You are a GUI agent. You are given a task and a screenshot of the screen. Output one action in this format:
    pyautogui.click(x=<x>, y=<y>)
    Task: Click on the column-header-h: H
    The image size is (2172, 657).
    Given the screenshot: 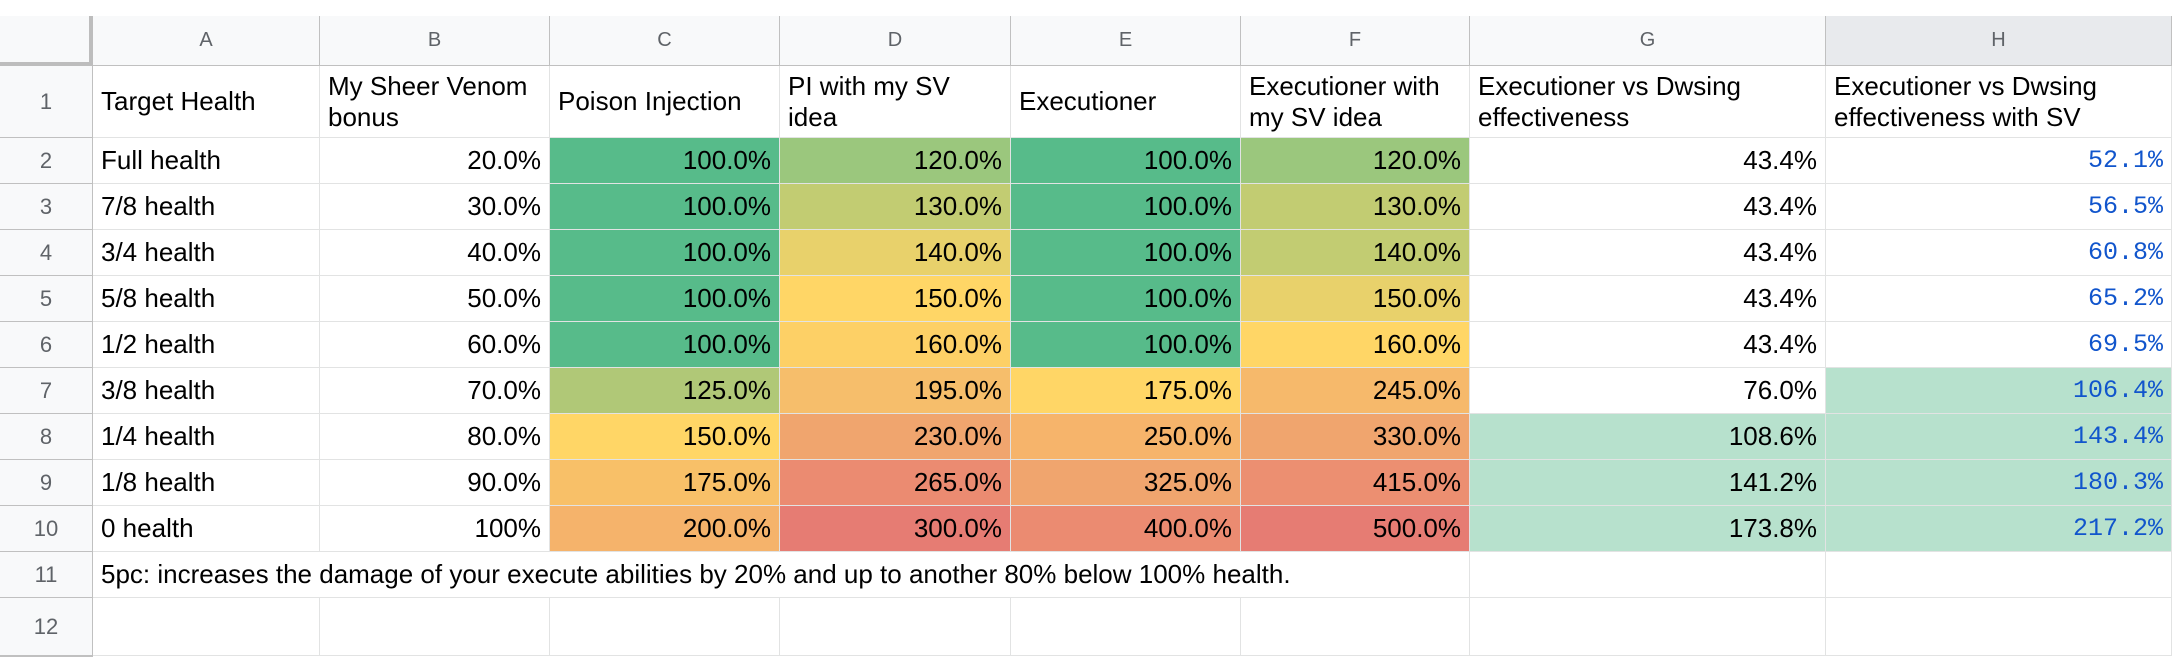 What is the action you would take?
    pyautogui.click(x=1999, y=41)
    